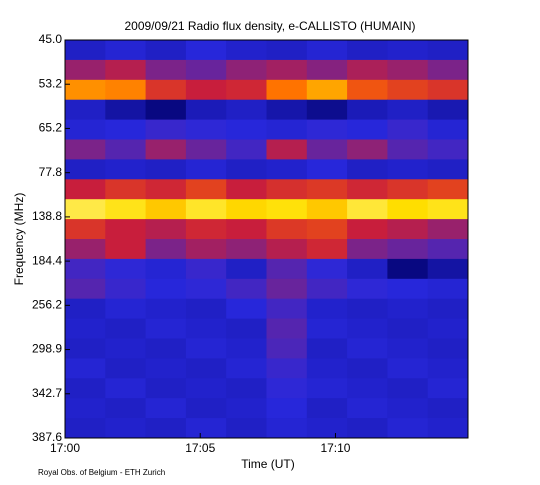 Image resolution: width=540 pixels, height=485 pixels. Describe the element at coordinates (101, 472) in the screenshot. I see `footer: Royal Obs. of Belgium - ETH Zurich` at that location.